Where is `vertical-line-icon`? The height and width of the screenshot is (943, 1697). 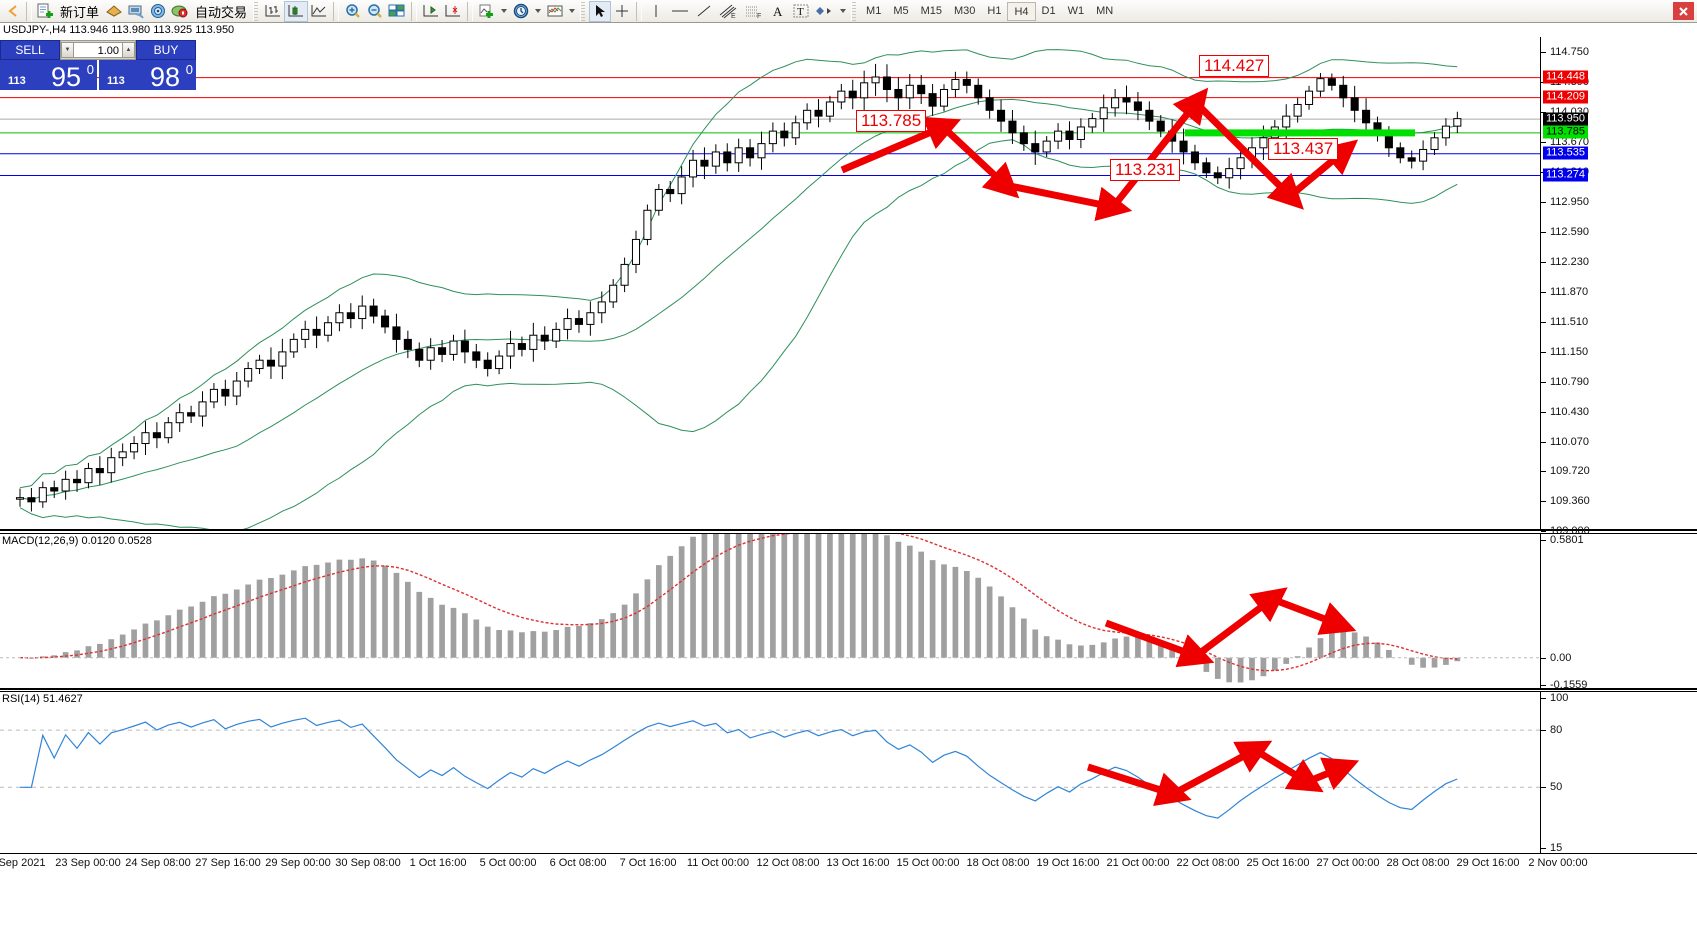 vertical-line-icon is located at coordinates (656, 11).